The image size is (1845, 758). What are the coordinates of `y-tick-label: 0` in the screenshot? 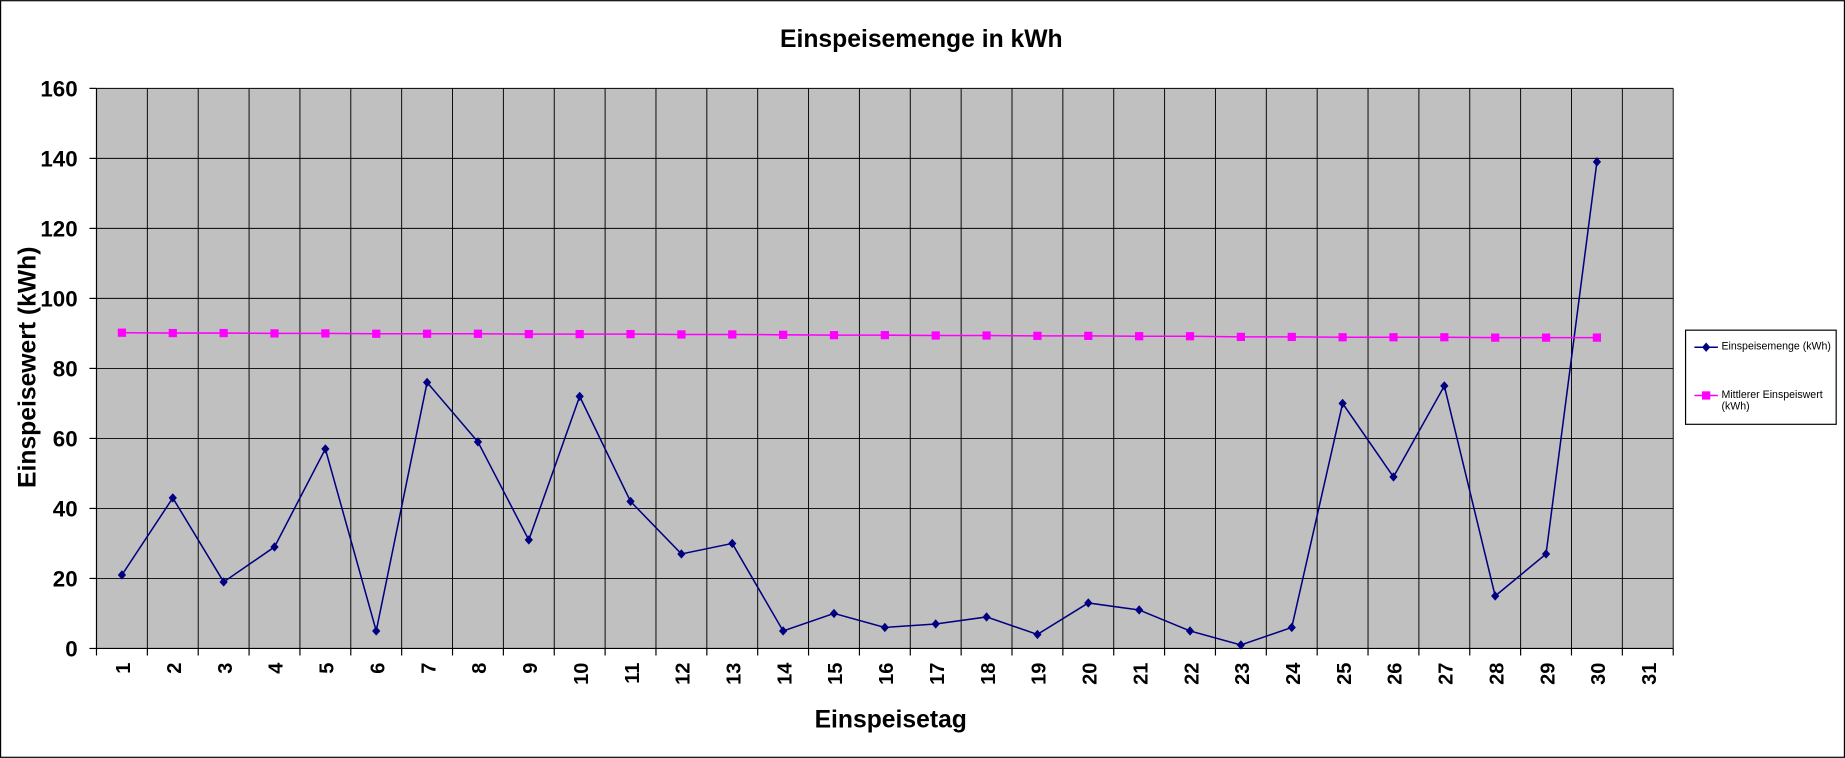 It's located at (71, 649).